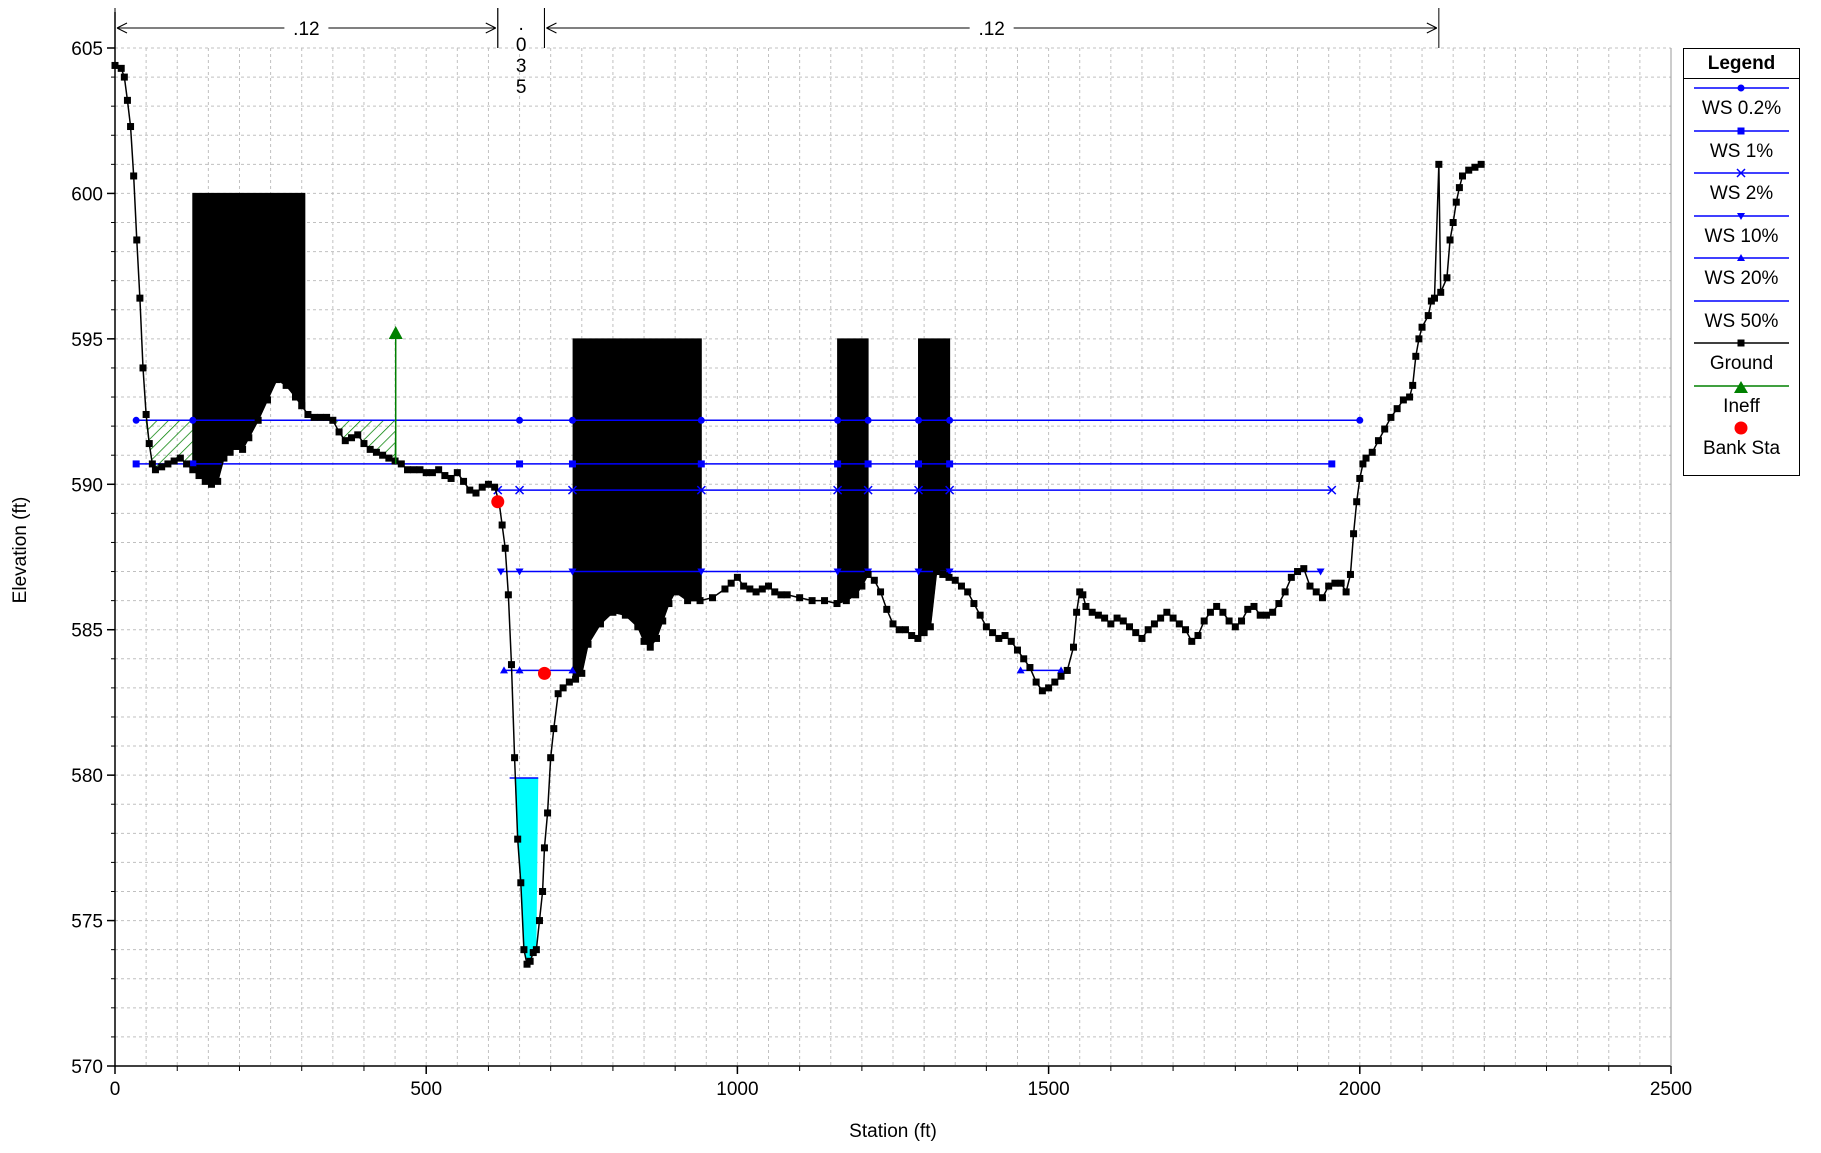 The image size is (1821, 1153). I want to click on n-value-char: 0, so click(521, 45).